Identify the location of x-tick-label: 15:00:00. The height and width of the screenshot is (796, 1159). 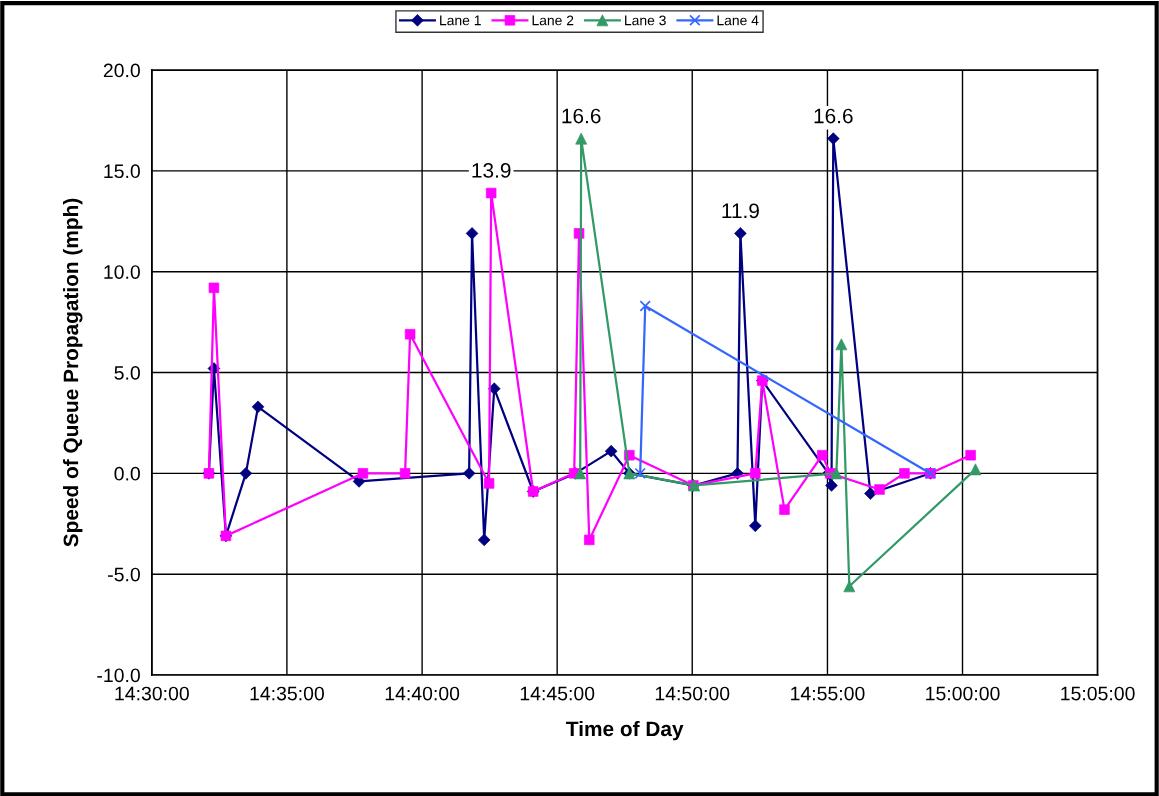
(963, 693).